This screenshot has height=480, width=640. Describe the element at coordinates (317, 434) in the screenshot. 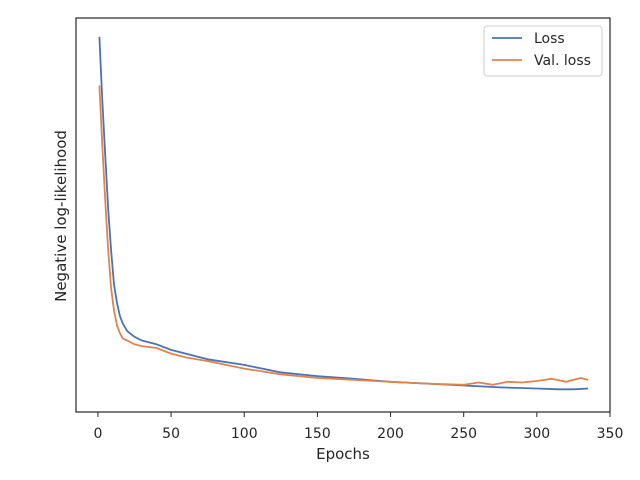

I see `x-tick-label: 150` at that location.